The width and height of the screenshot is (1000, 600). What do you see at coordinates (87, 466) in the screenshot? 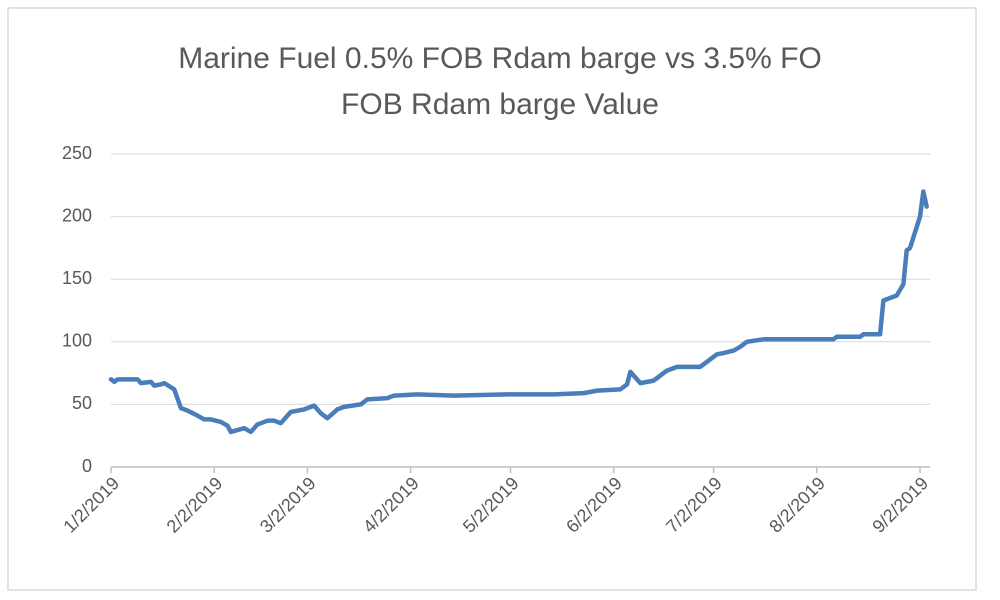
I see `y-tick-label: 0` at bounding box center [87, 466].